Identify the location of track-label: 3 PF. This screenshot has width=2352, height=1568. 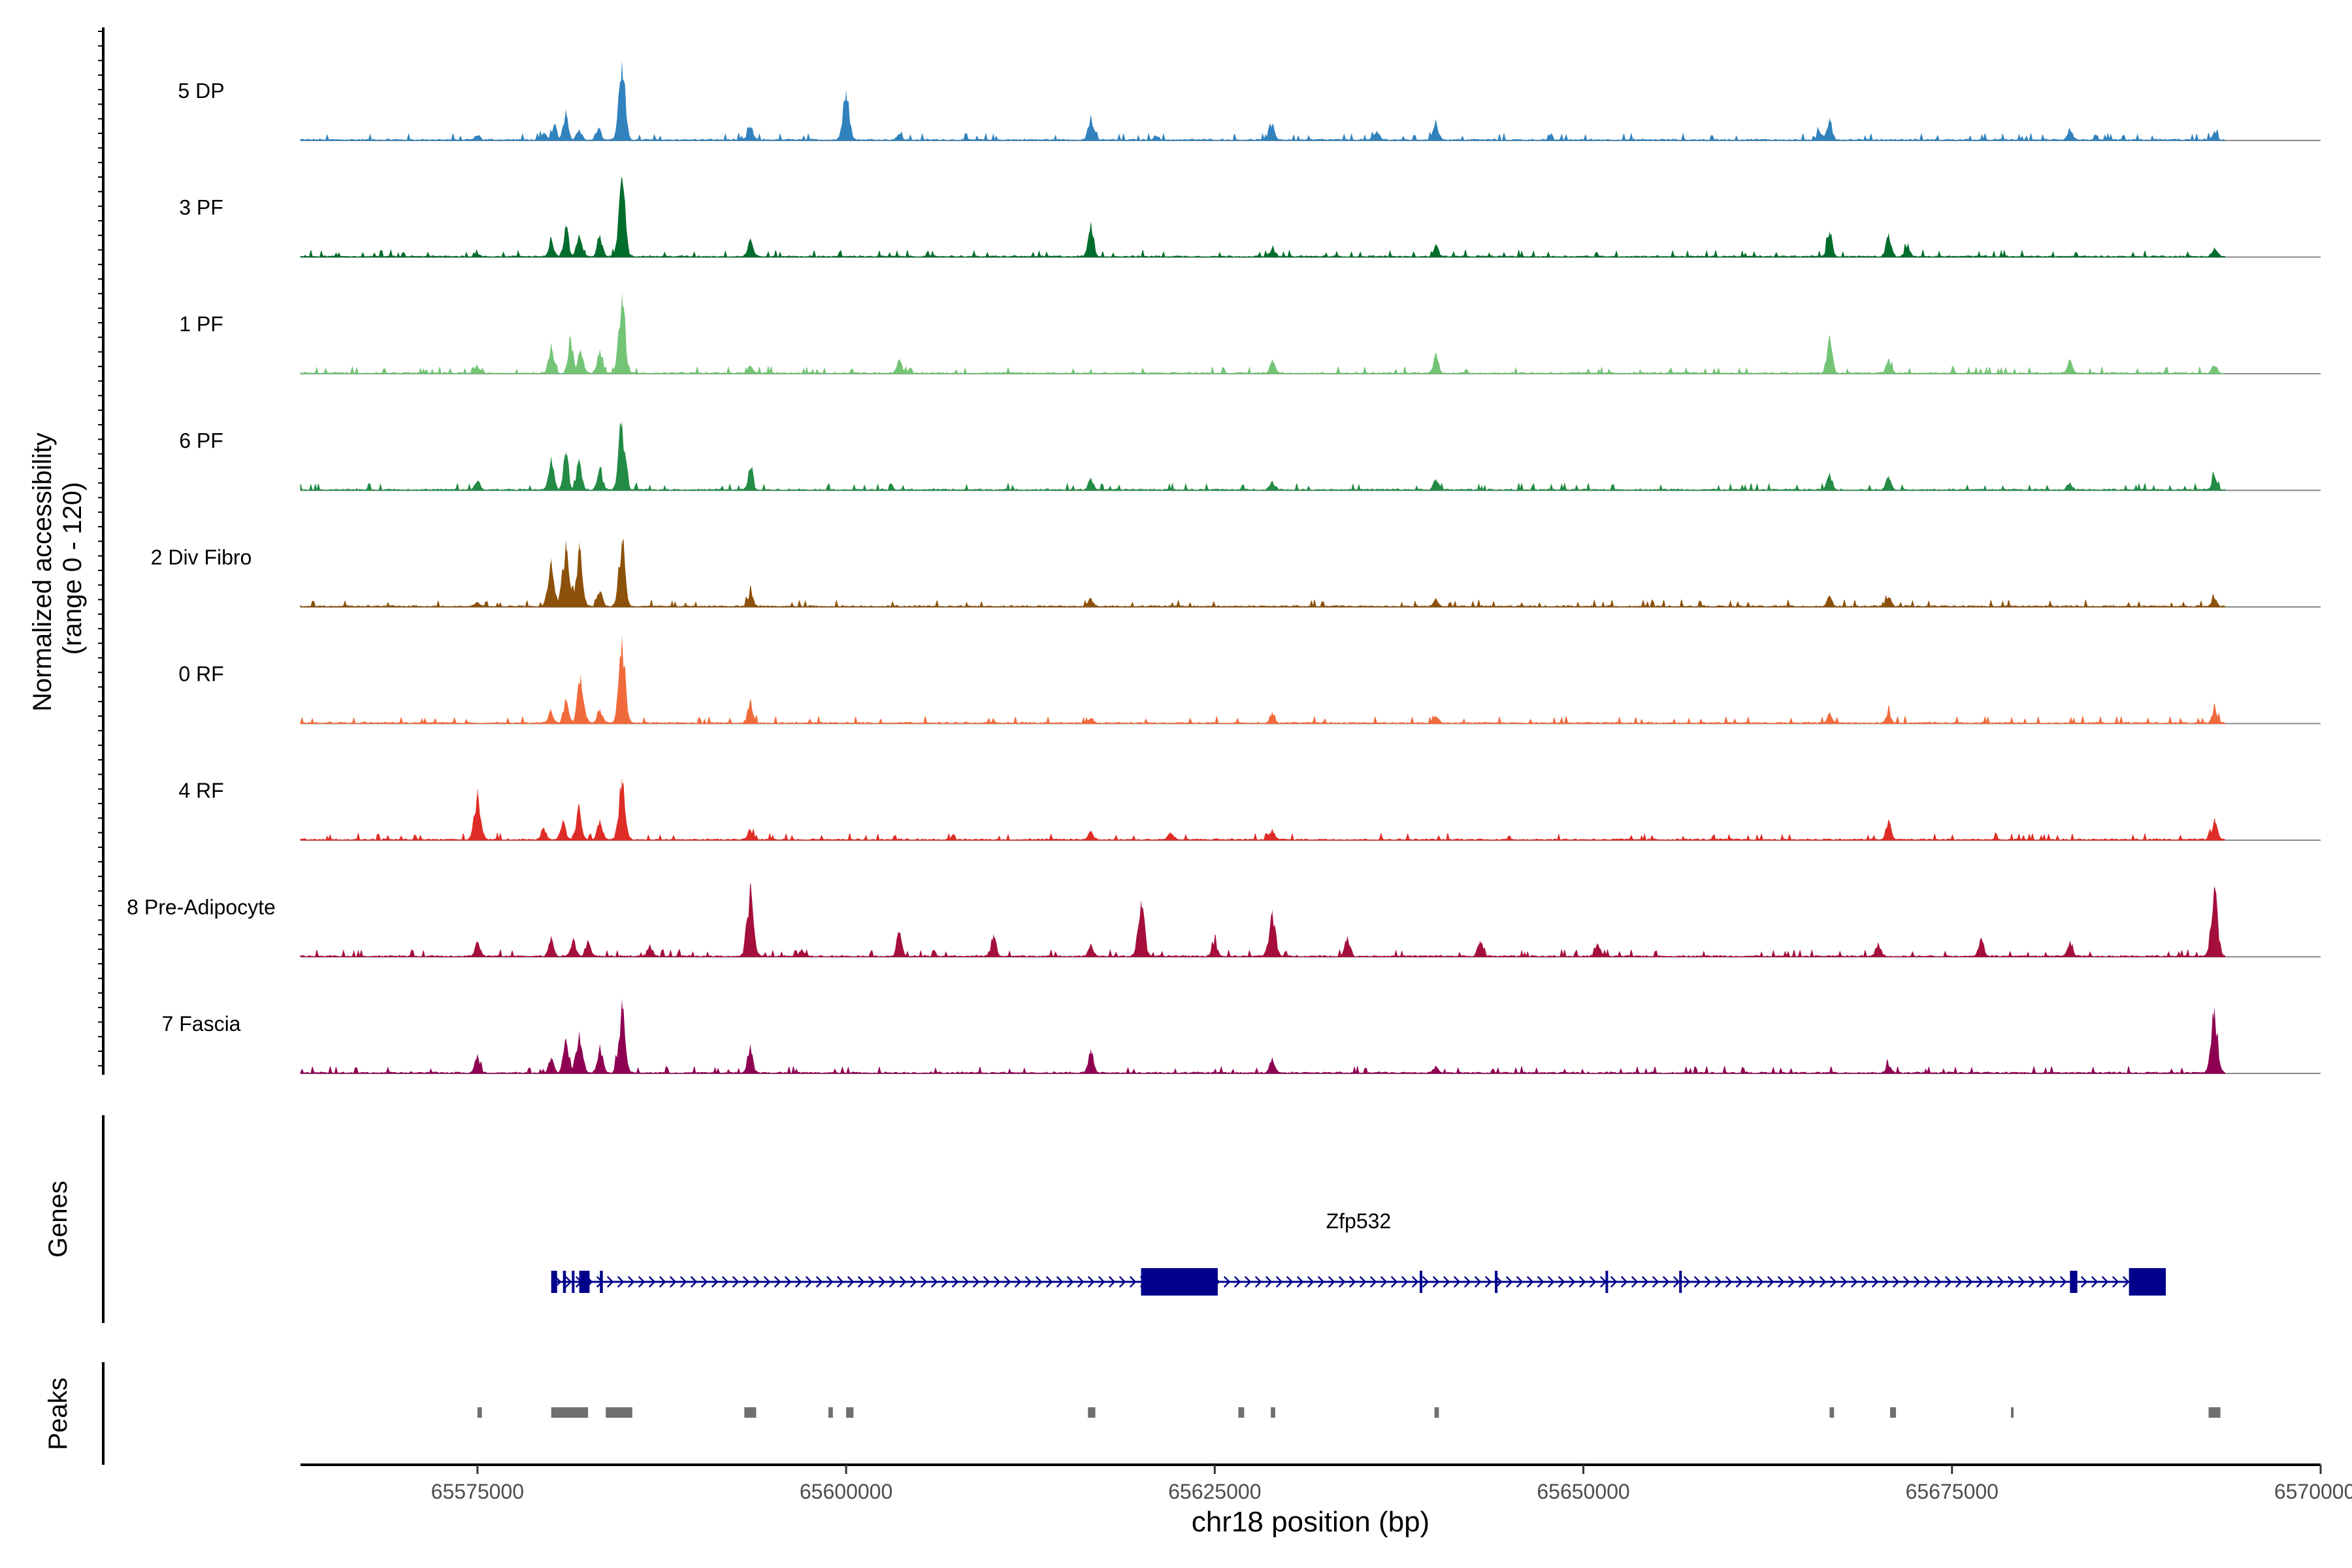
(201, 208).